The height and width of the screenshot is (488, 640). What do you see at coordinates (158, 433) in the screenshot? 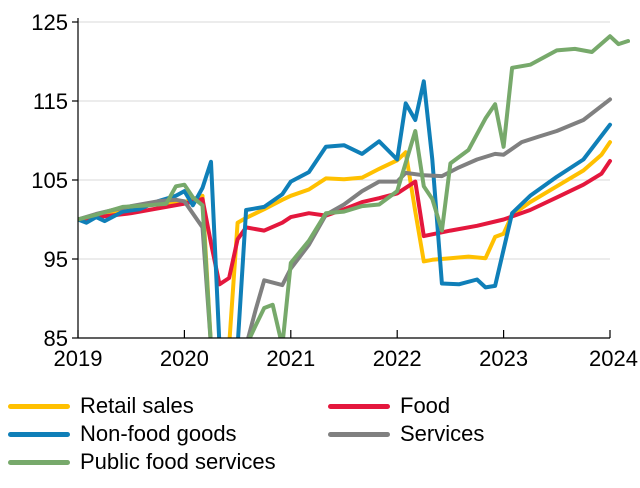
I see `legend-label-non-food-goods: Non-food goods` at bounding box center [158, 433].